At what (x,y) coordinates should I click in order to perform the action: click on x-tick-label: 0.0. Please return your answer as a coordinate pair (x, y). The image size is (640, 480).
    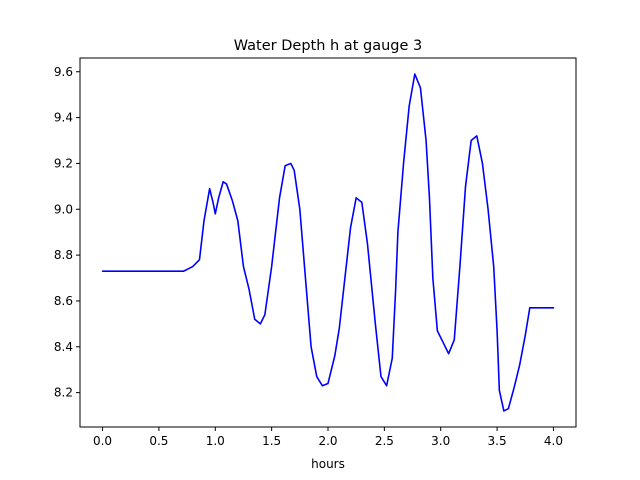
    Looking at the image, I should click on (102, 441).